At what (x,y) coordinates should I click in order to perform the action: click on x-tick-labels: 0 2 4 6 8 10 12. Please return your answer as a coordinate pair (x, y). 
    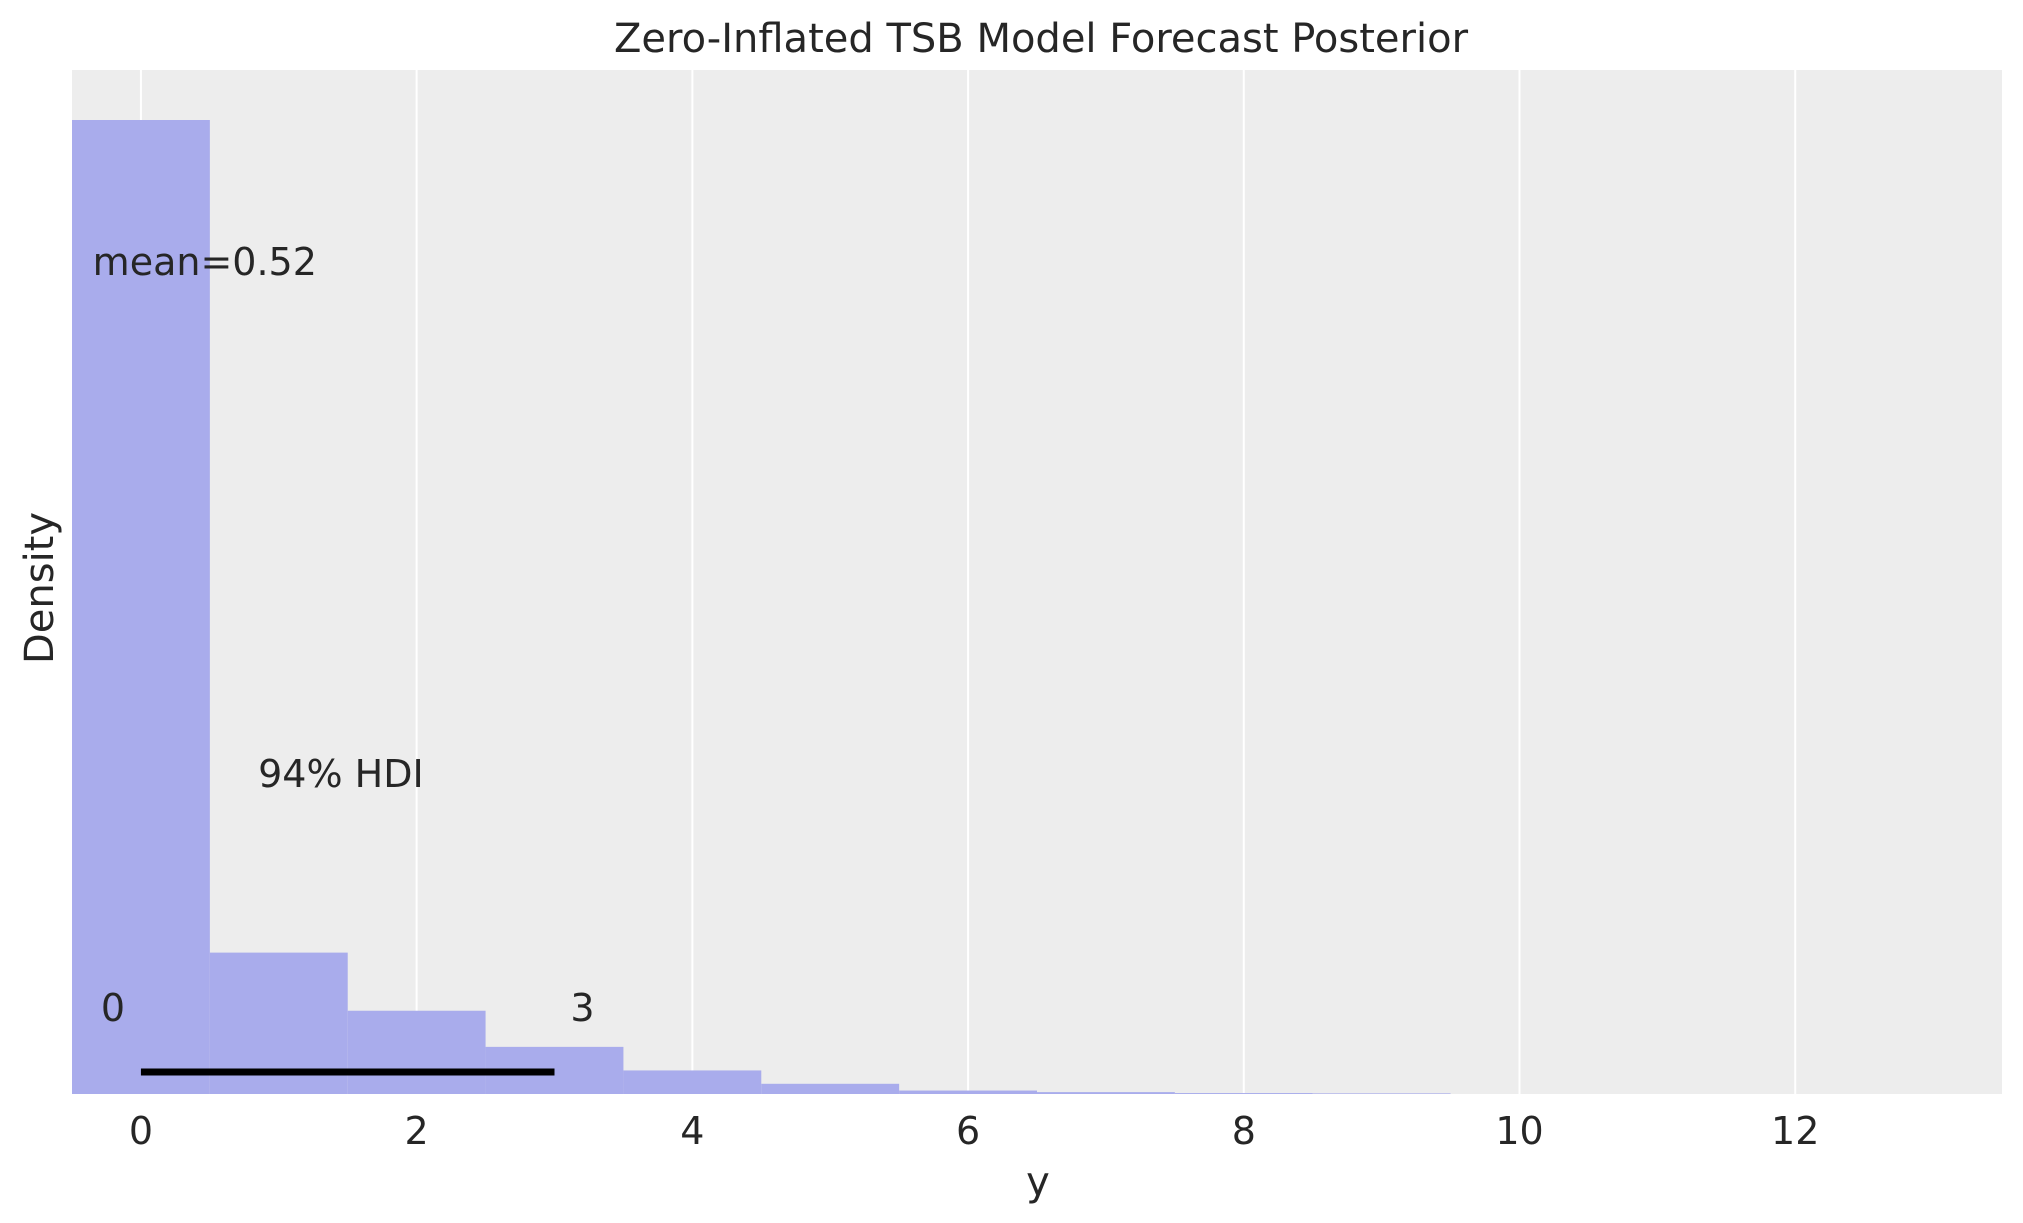
    Looking at the image, I should click on (974, 1131).